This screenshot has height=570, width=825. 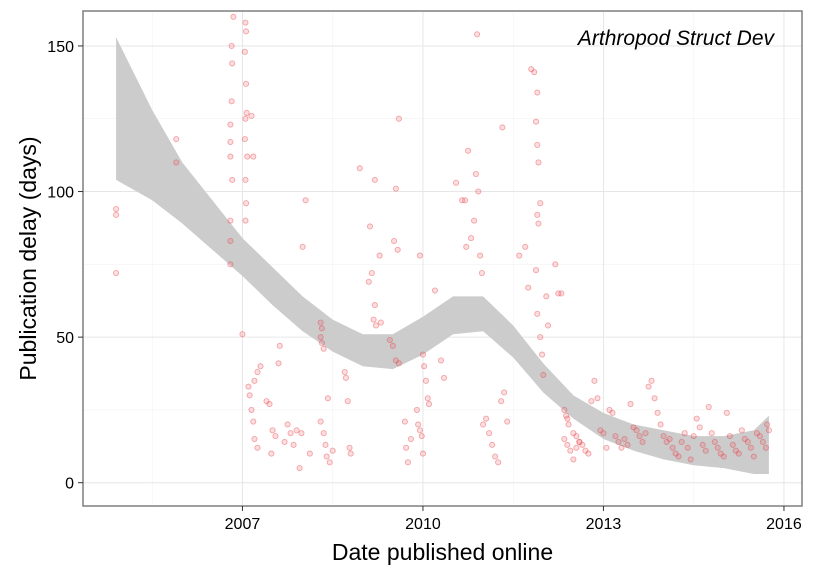 What do you see at coordinates (423, 524) in the screenshot?
I see `x-tick-label: 2010` at bounding box center [423, 524].